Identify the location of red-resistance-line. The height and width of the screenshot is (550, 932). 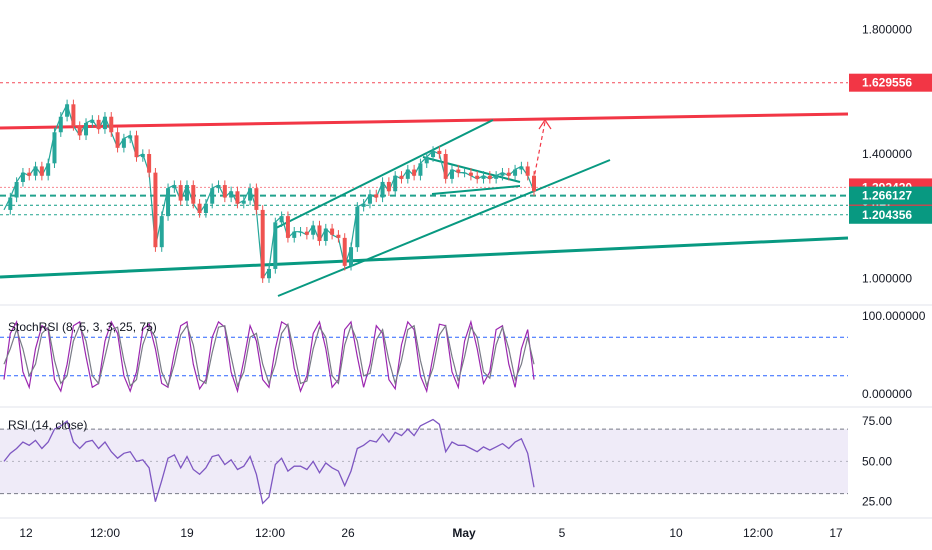
(424, 121).